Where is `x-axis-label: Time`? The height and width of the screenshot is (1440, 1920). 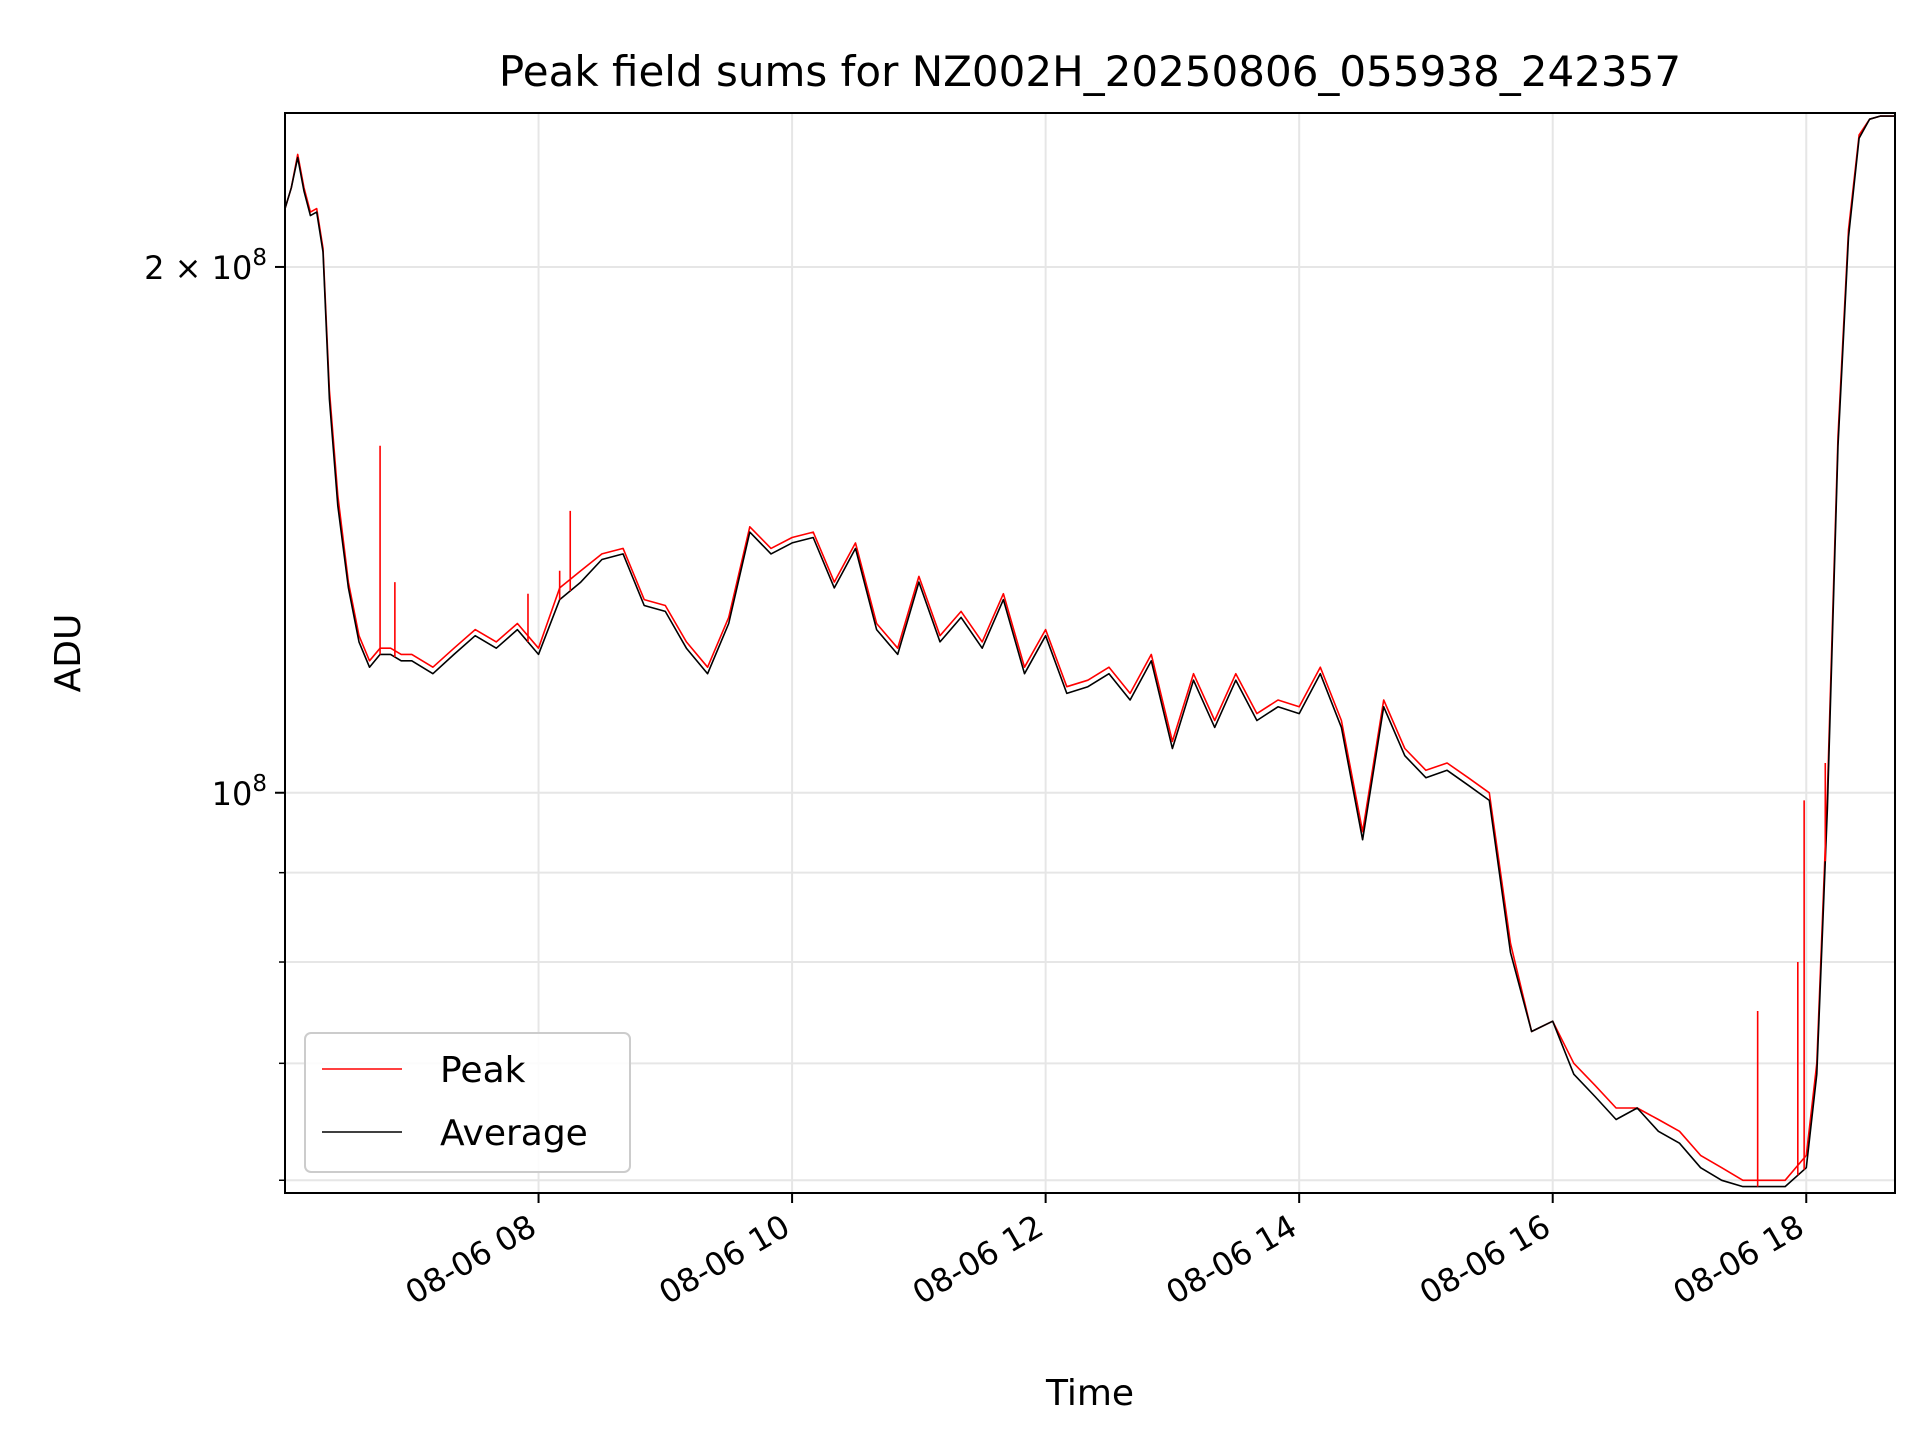 x-axis-label: Time is located at coordinates (1089, 1393).